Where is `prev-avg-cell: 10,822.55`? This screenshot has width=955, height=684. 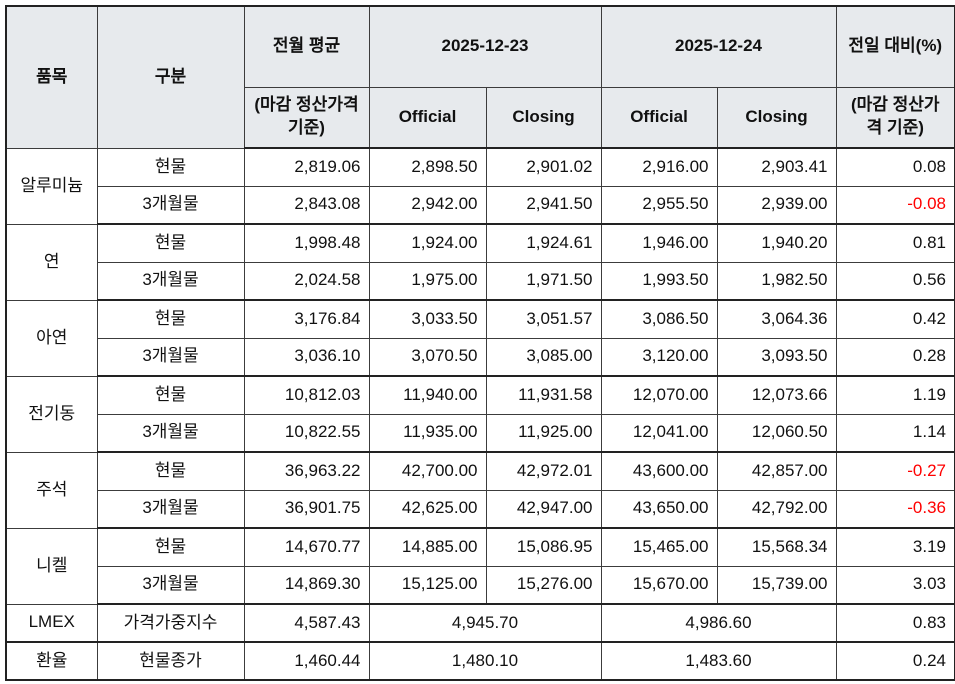 prev-avg-cell: 10,822.55 is located at coordinates (306, 433).